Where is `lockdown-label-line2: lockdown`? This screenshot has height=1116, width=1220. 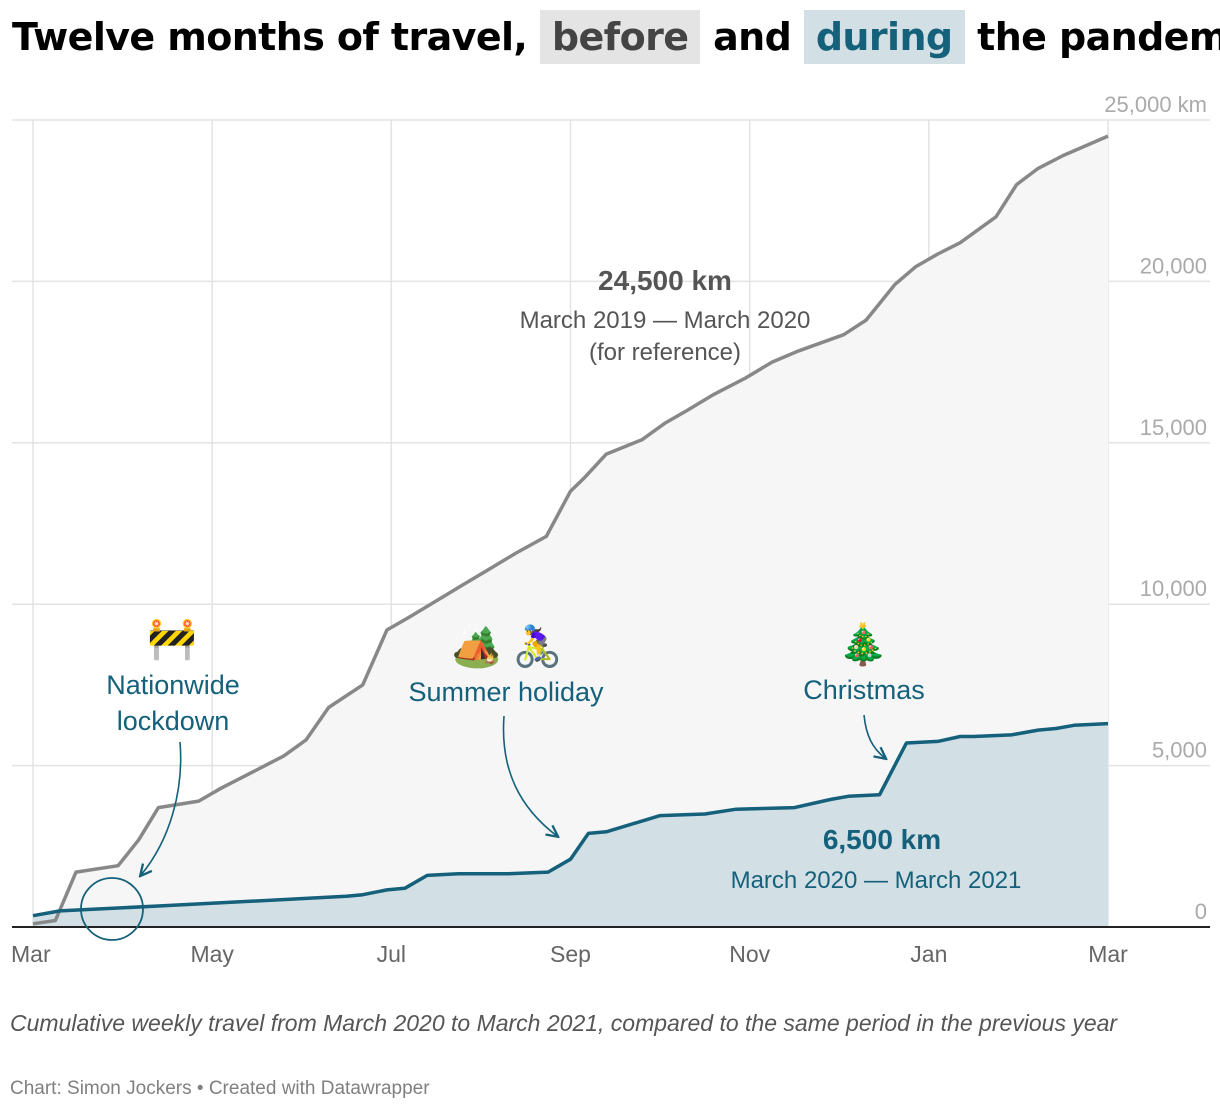
lockdown-label-line2: lockdown is located at coordinates (173, 721).